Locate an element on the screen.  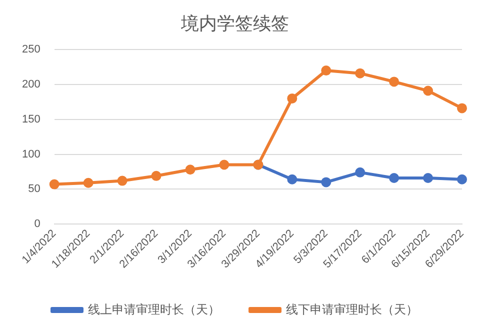
legend-label: 线上申请审理时长（天） is located at coordinates (154, 309).